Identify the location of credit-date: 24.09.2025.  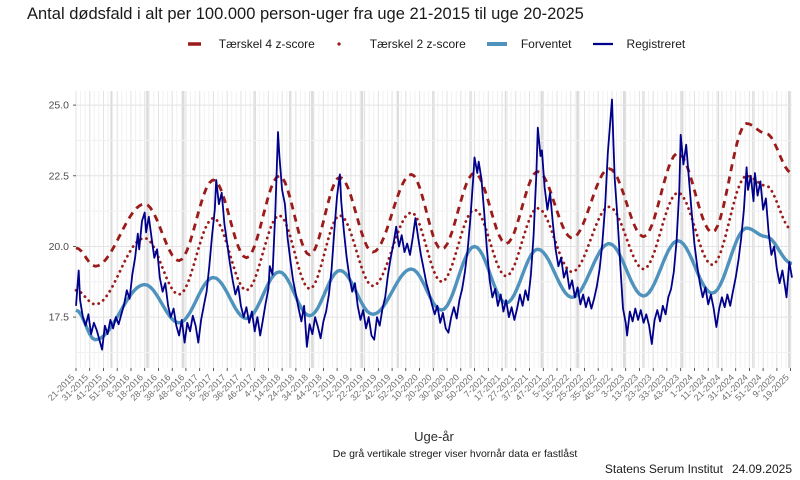
(761, 469).